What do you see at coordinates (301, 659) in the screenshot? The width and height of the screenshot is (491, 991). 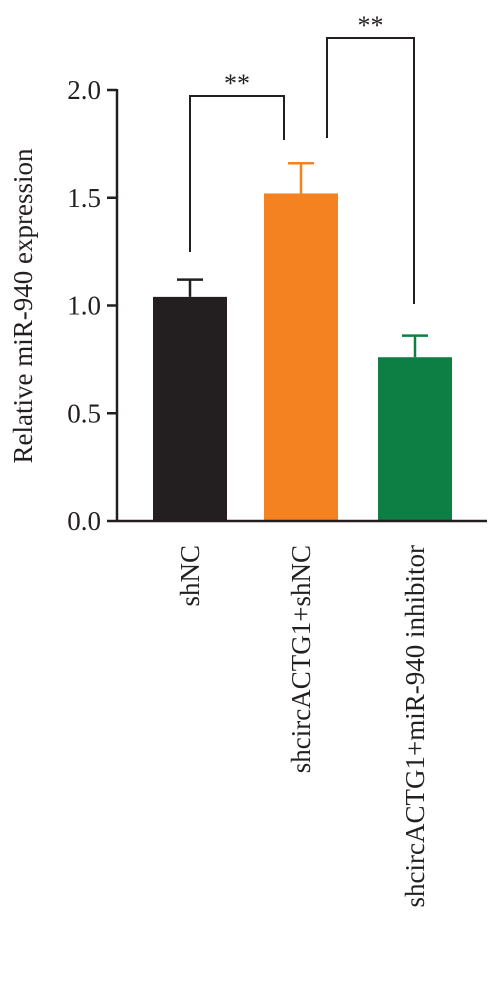 I see `x-tick-label: shcircACTG1+shNC` at bounding box center [301, 659].